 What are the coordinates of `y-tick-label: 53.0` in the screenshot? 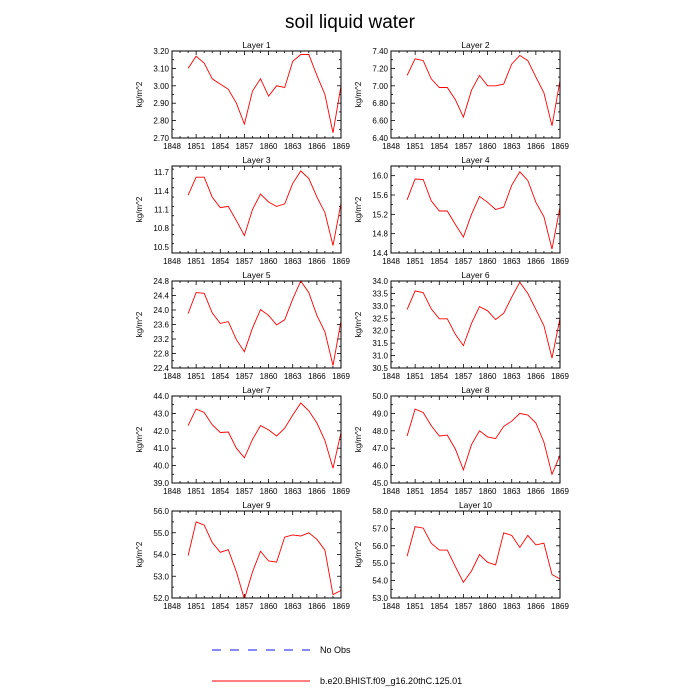 It's located at (161, 576).